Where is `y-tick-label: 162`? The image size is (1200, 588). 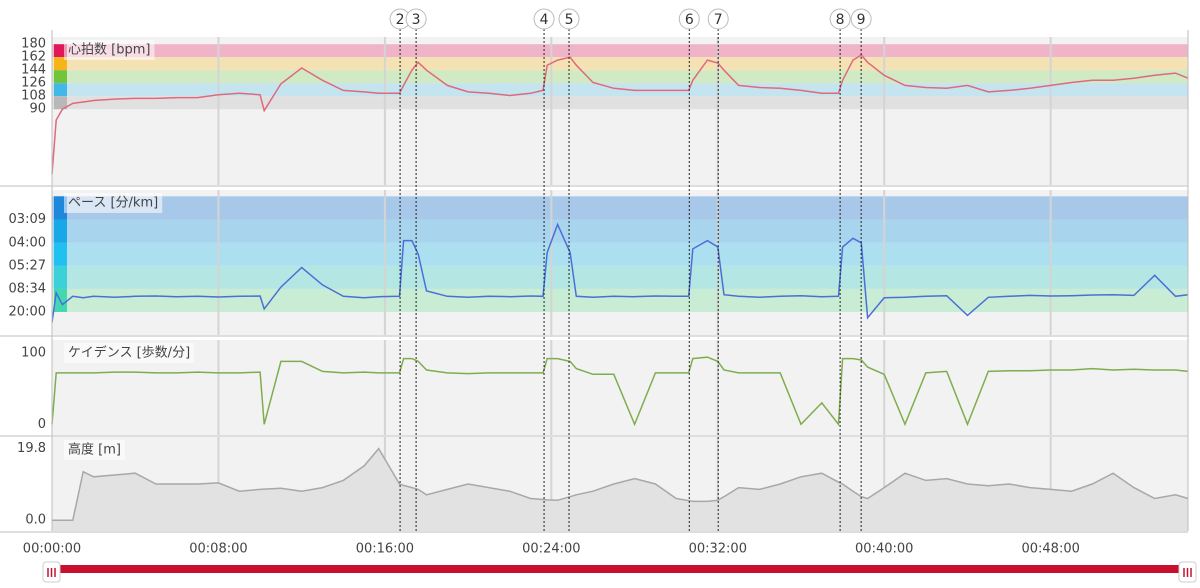
y-tick-label: 162 is located at coordinates (33, 57).